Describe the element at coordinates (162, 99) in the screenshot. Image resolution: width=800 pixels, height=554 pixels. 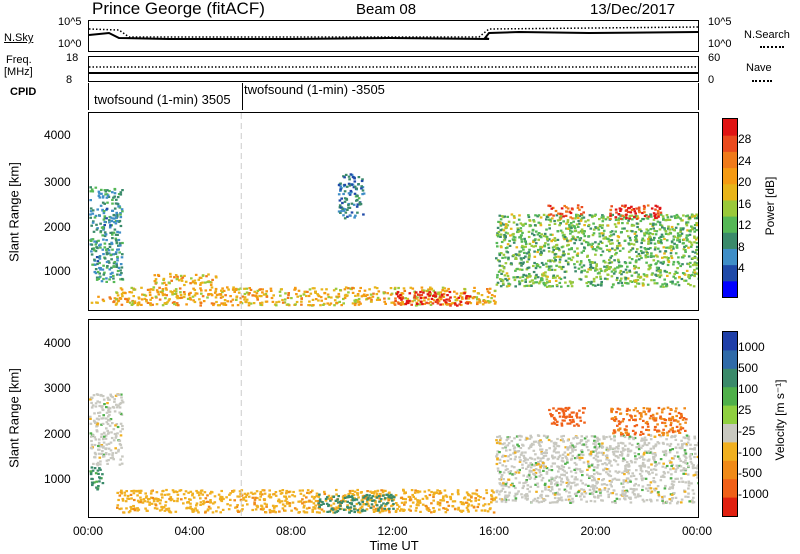
I see `cpid-text-1: twofsound (1-min) 3505` at that location.